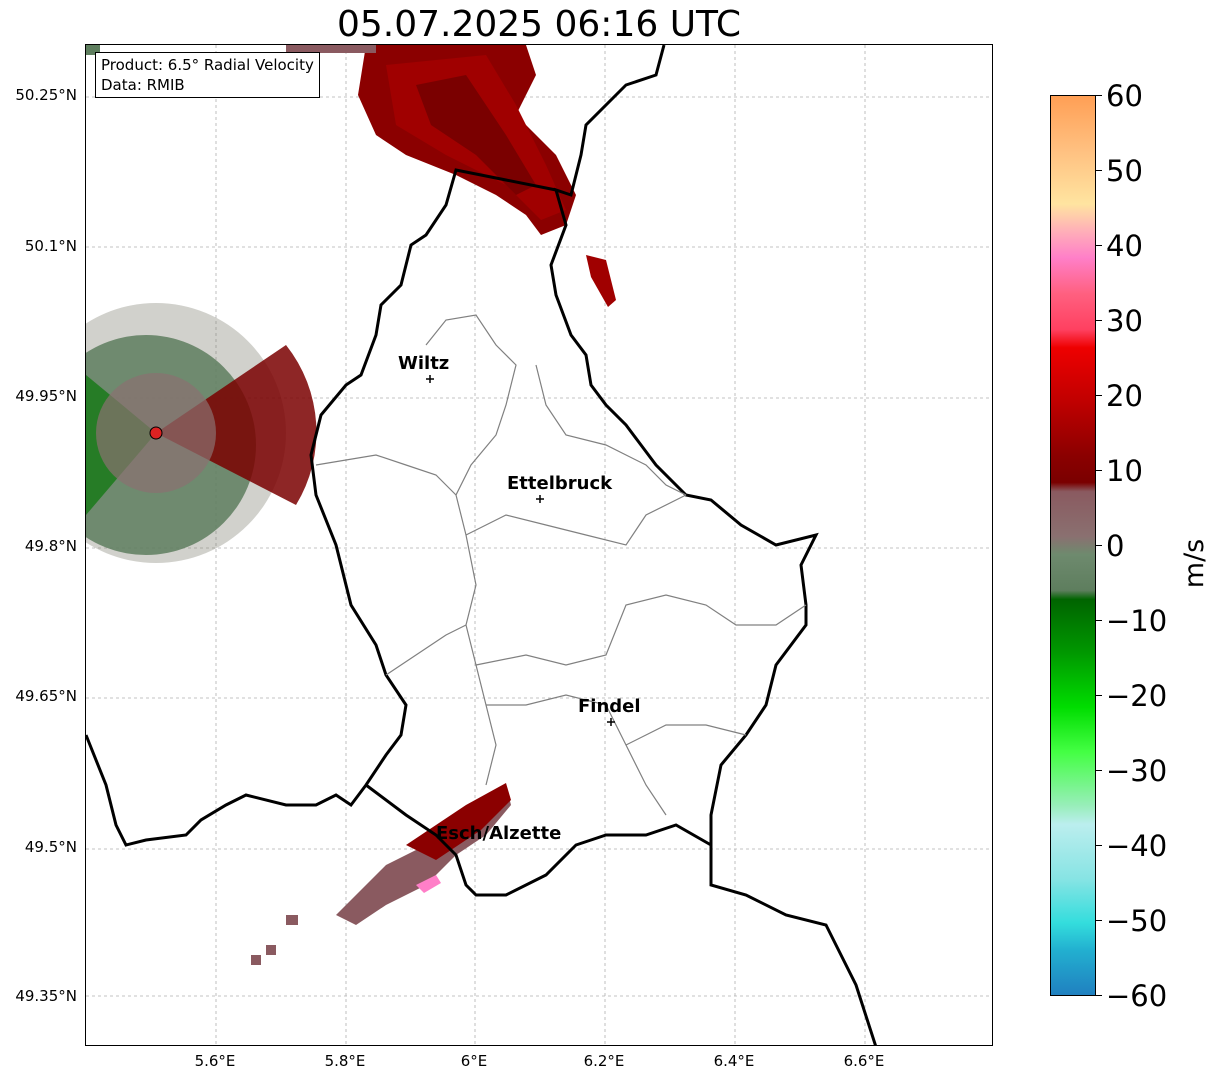 This screenshot has height=1081, width=1207. I want to click on colorbar-label: 60, so click(1124, 96).